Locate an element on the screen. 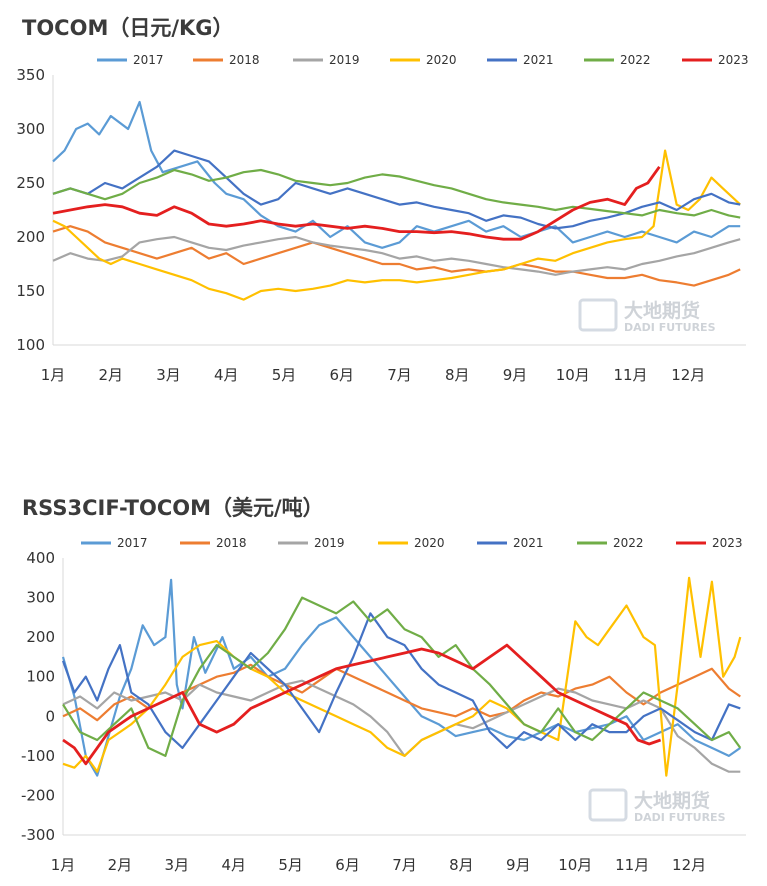 The image size is (767, 886). series-line-2018 is located at coordinates (396, 256).